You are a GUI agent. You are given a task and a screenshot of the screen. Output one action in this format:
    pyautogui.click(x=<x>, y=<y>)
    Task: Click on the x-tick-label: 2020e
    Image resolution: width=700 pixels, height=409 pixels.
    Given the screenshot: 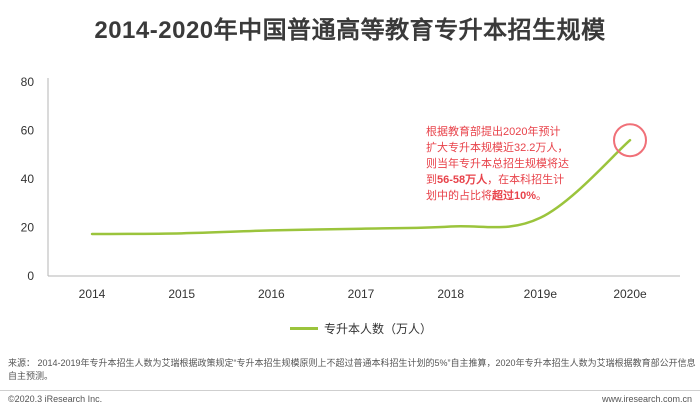 What is the action you would take?
    pyautogui.click(x=630, y=294)
    